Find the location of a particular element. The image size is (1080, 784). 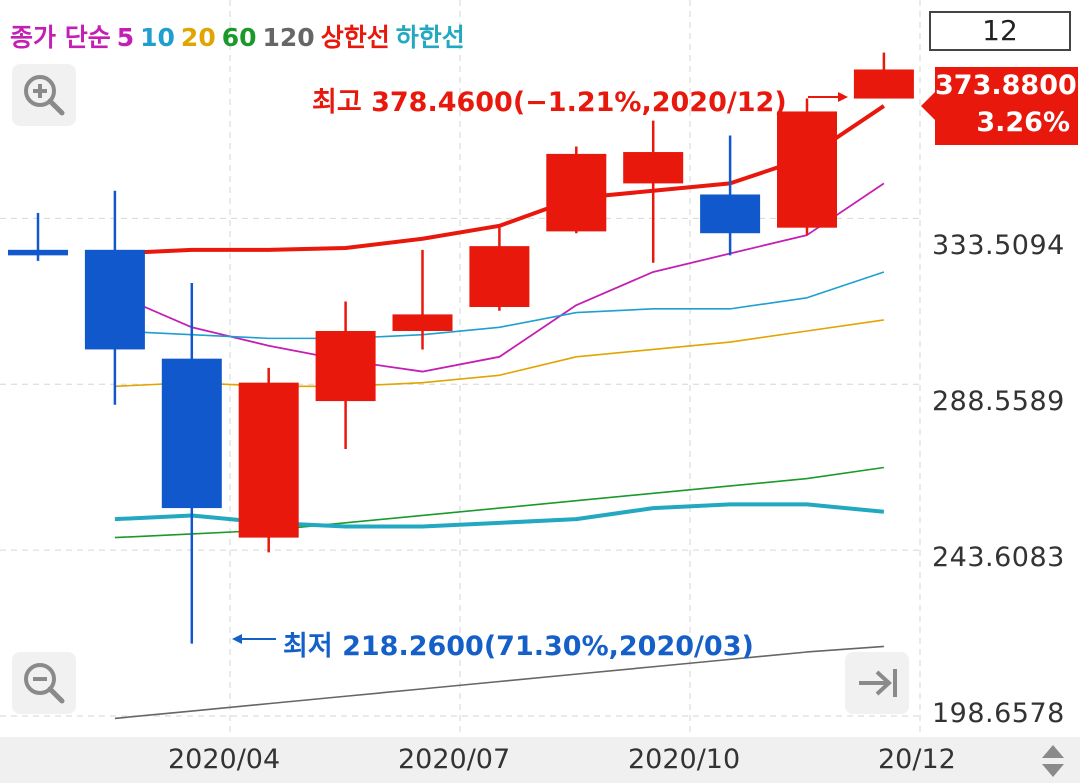

x-tick-label: 2020/04 is located at coordinates (224, 759).